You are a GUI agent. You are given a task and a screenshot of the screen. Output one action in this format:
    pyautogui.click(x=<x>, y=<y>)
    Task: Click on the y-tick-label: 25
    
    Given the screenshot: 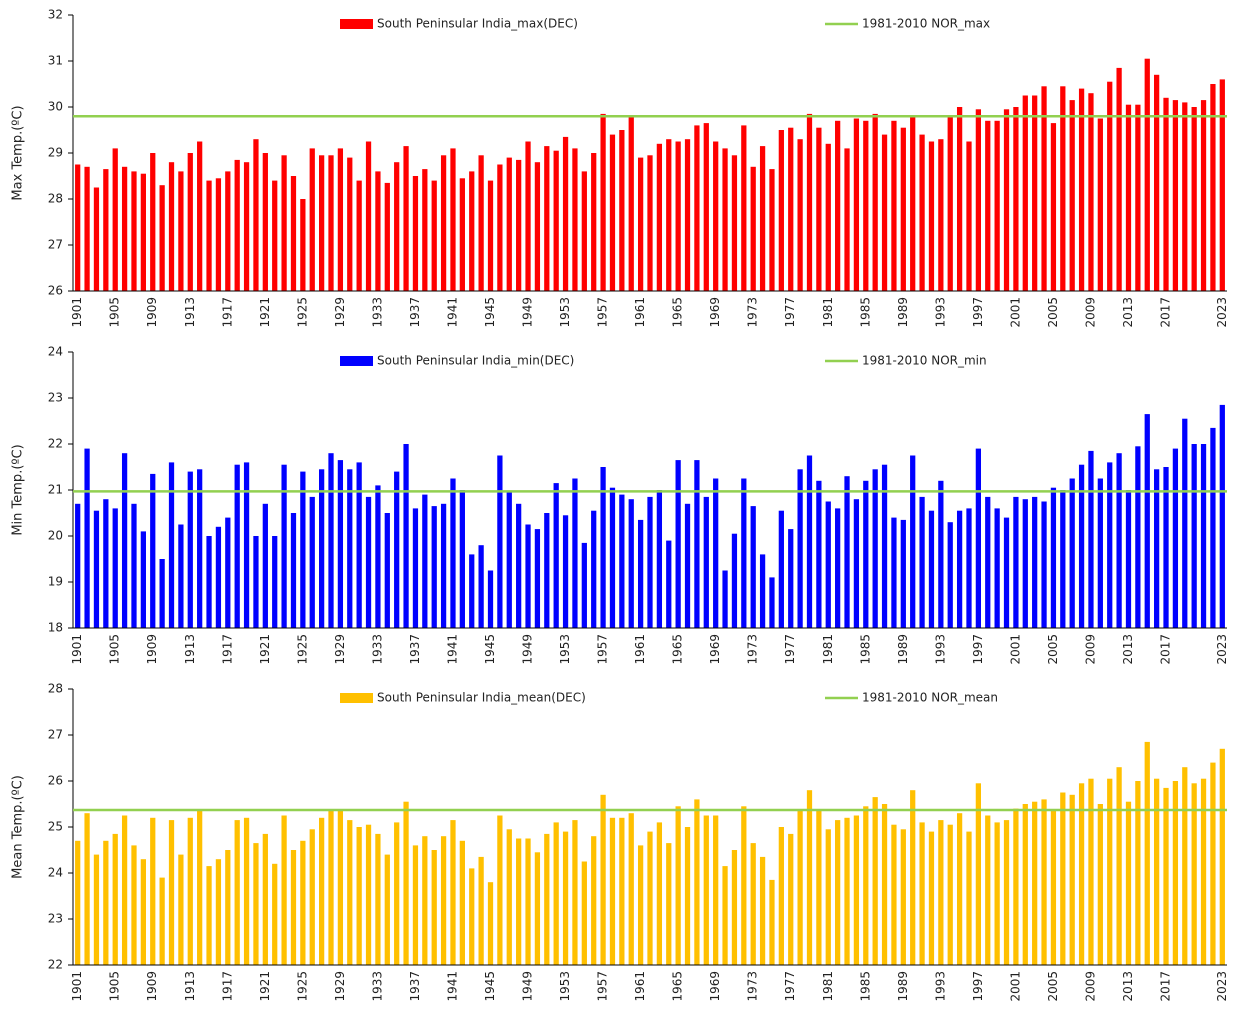 What is the action you would take?
    pyautogui.click(x=55, y=827)
    